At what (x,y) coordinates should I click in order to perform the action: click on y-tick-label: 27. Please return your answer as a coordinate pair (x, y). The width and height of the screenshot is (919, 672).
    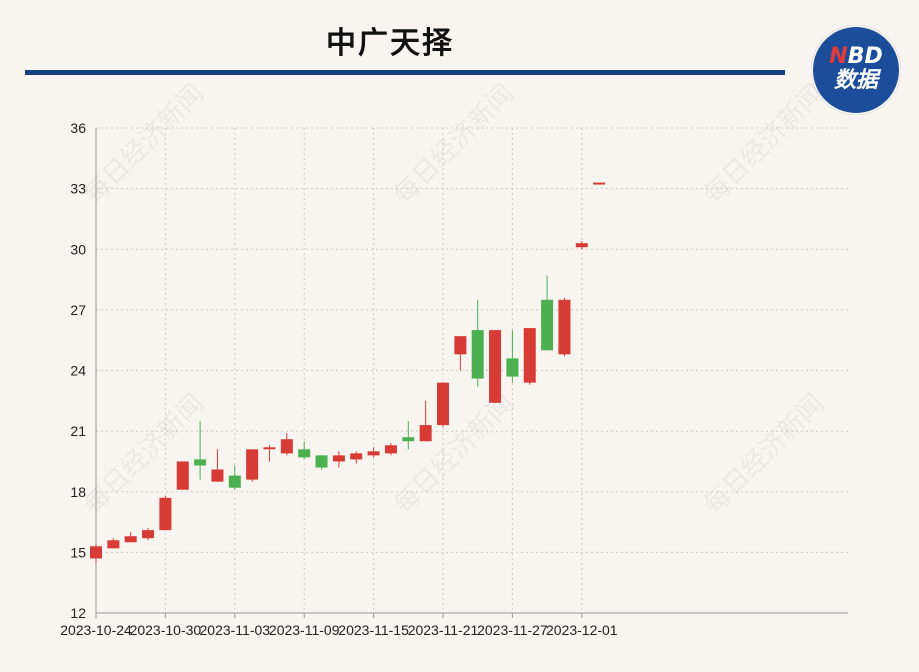
    Looking at the image, I should click on (78, 310).